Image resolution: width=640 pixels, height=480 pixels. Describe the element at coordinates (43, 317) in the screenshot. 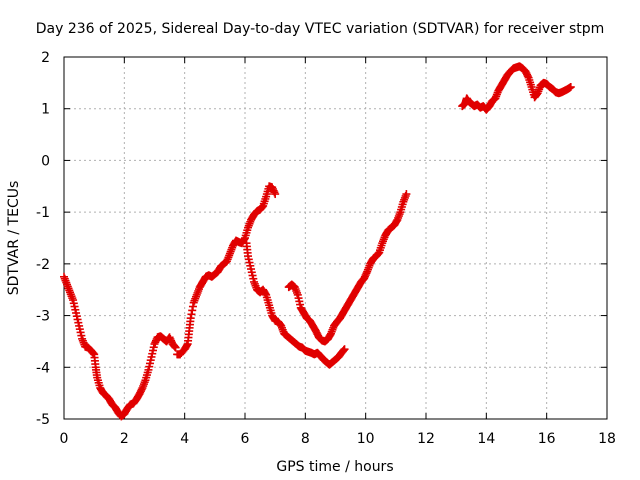

I see `y-tick-label: -3` at that location.